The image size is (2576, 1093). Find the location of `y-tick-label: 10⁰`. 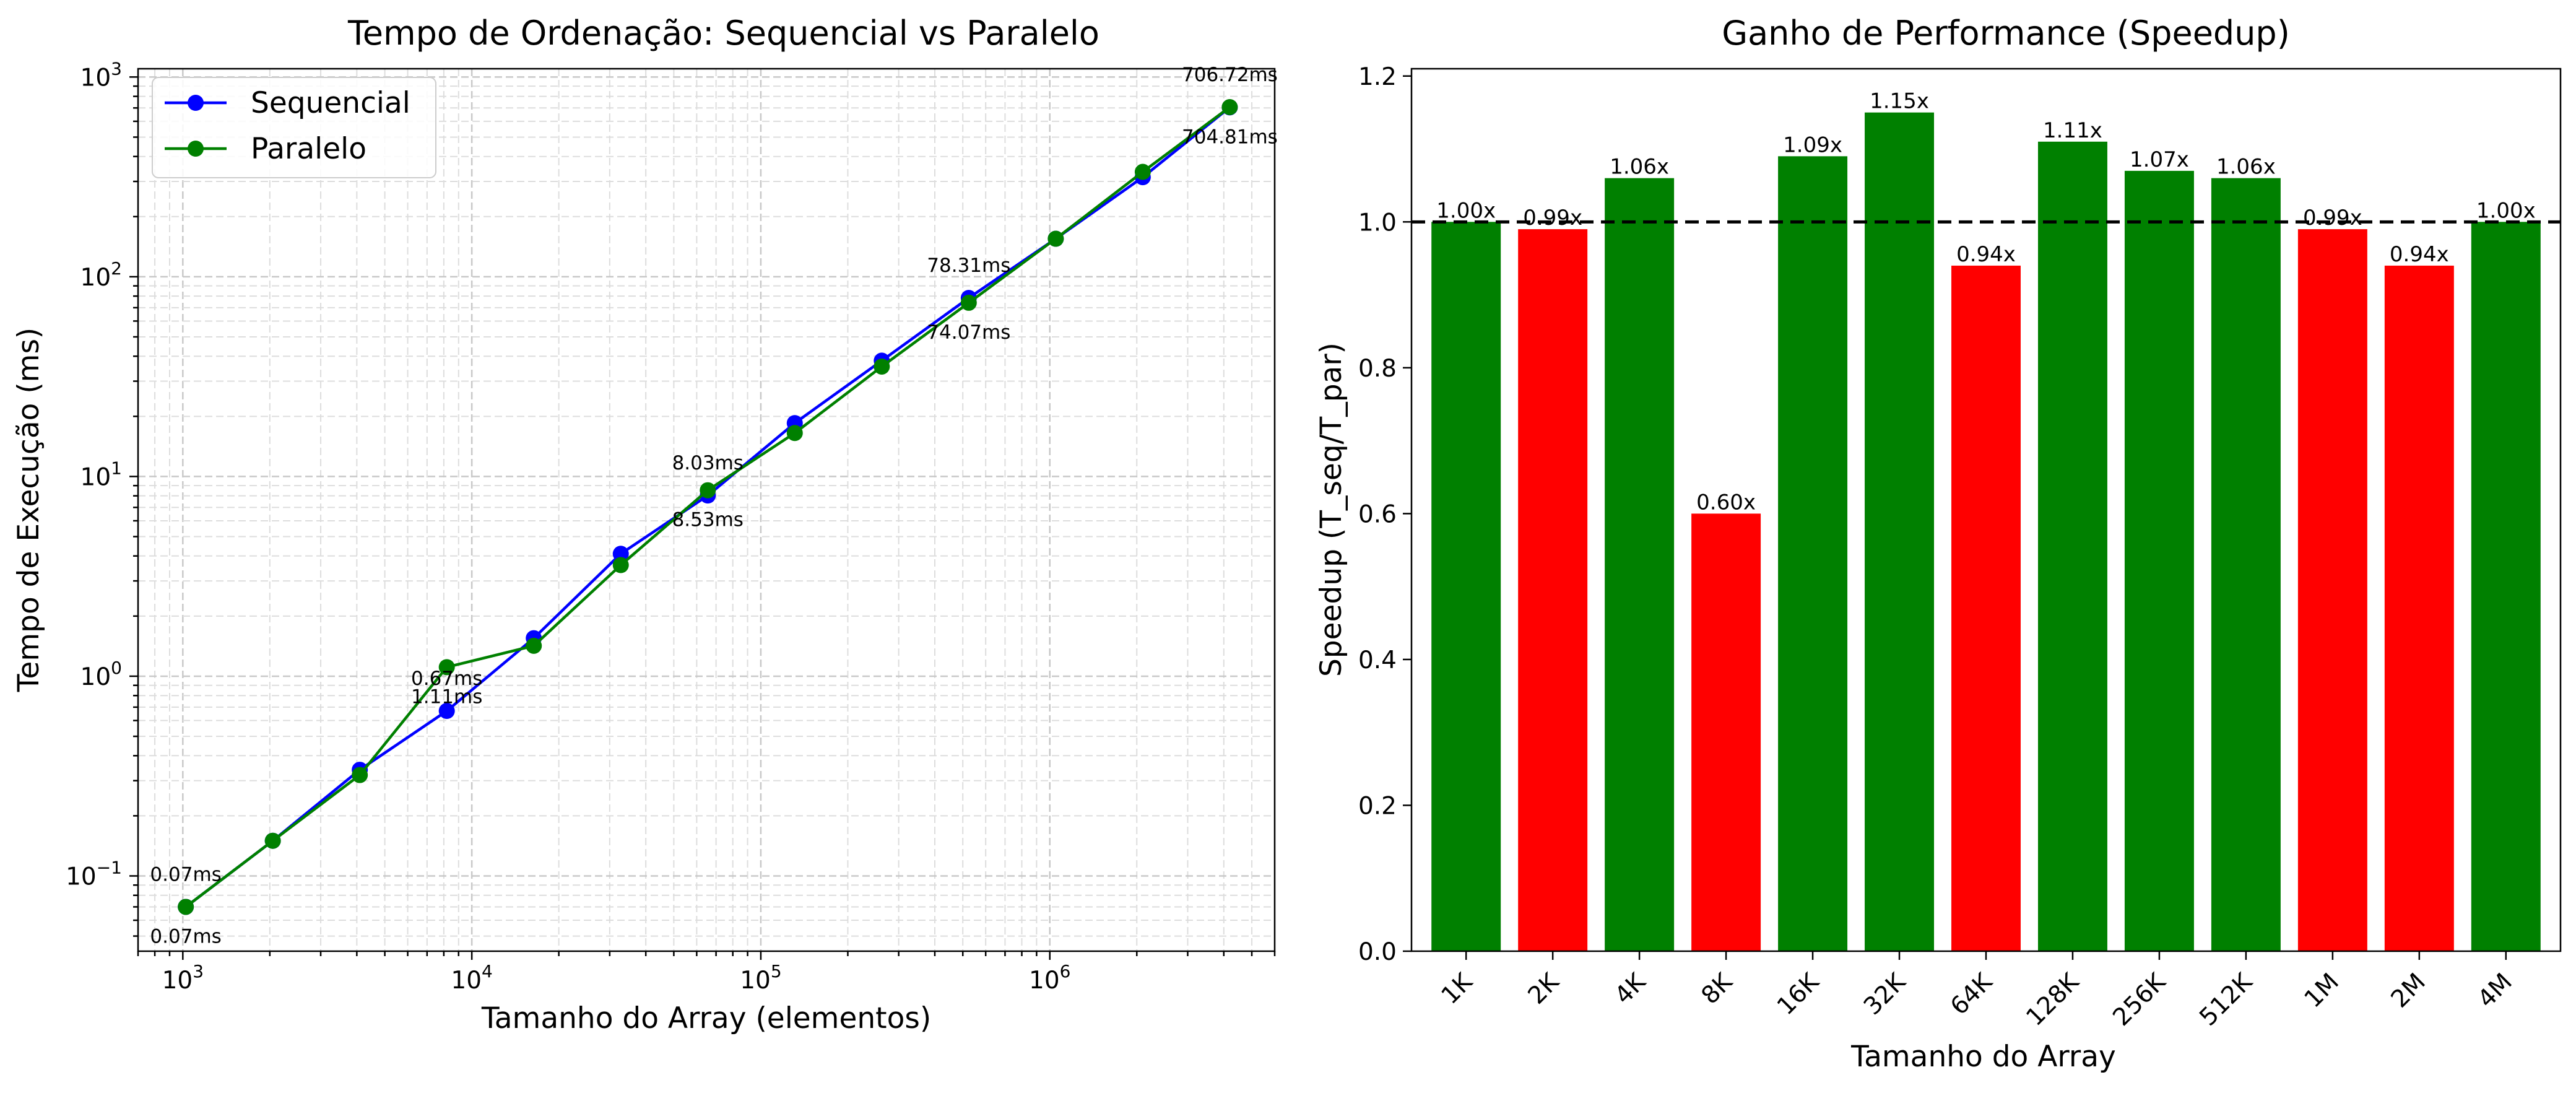

y-tick-label: 10⁰ is located at coordinates (101, 674).